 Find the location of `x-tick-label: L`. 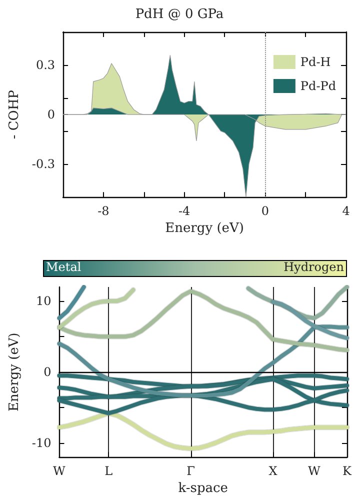

x-tick-label: L is located at coordinates (108, 471).